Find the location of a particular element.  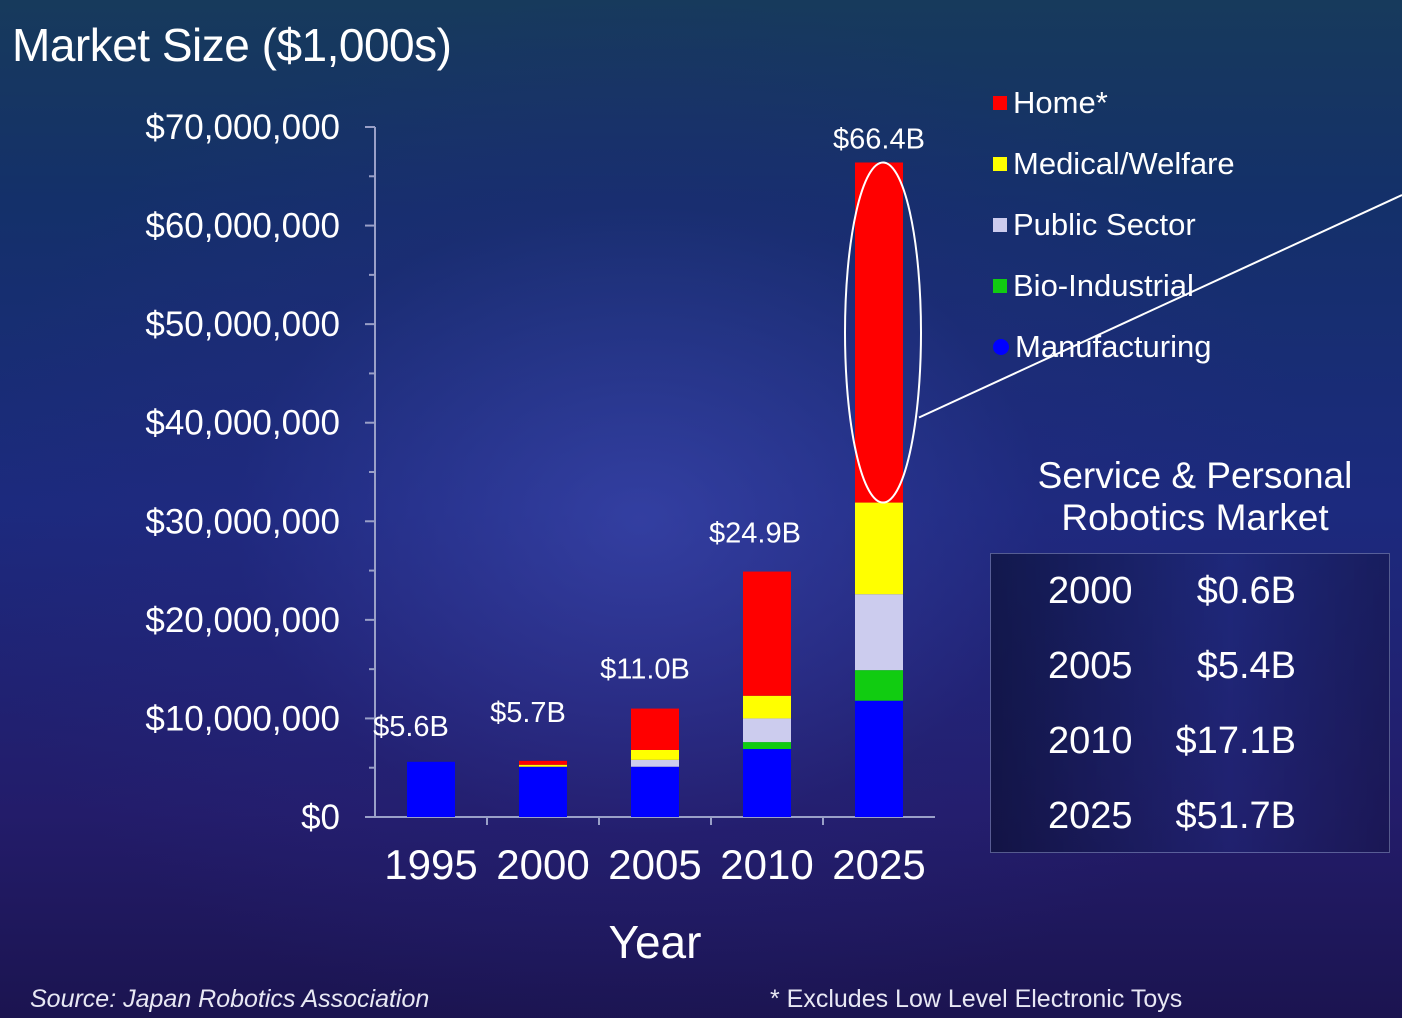

source-note: Source: Japan Robotics Association is located at coordinates (230, 999).